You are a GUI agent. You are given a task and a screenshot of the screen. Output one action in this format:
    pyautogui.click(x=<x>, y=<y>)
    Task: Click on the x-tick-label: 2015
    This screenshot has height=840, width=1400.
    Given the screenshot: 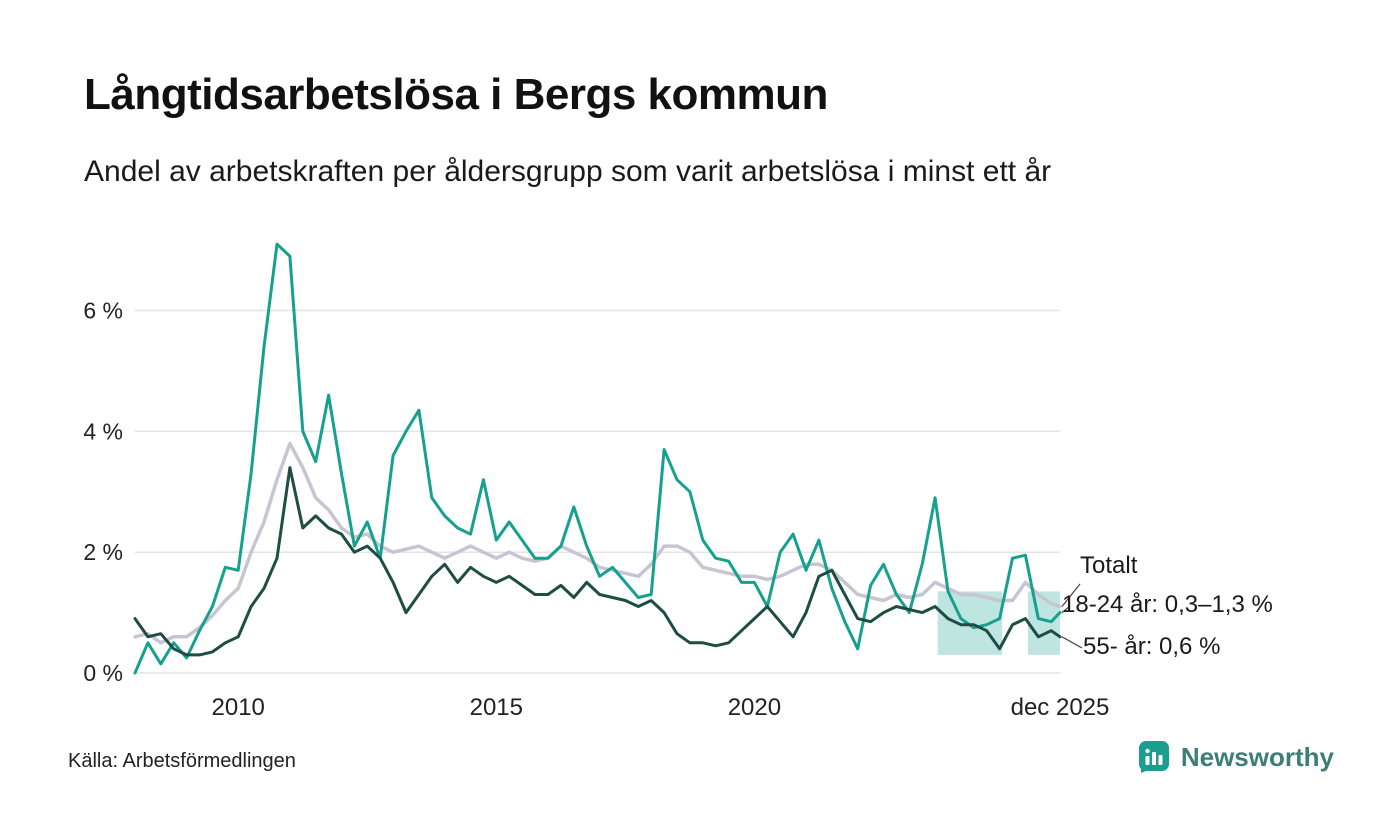 What is the action you would take?
    pyautogui.click(x=496, y=707)
    